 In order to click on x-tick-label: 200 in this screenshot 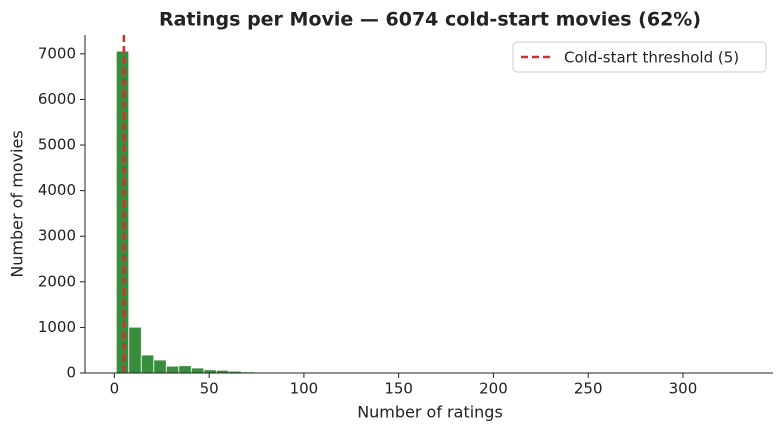, I will do `click(493, 389)`.